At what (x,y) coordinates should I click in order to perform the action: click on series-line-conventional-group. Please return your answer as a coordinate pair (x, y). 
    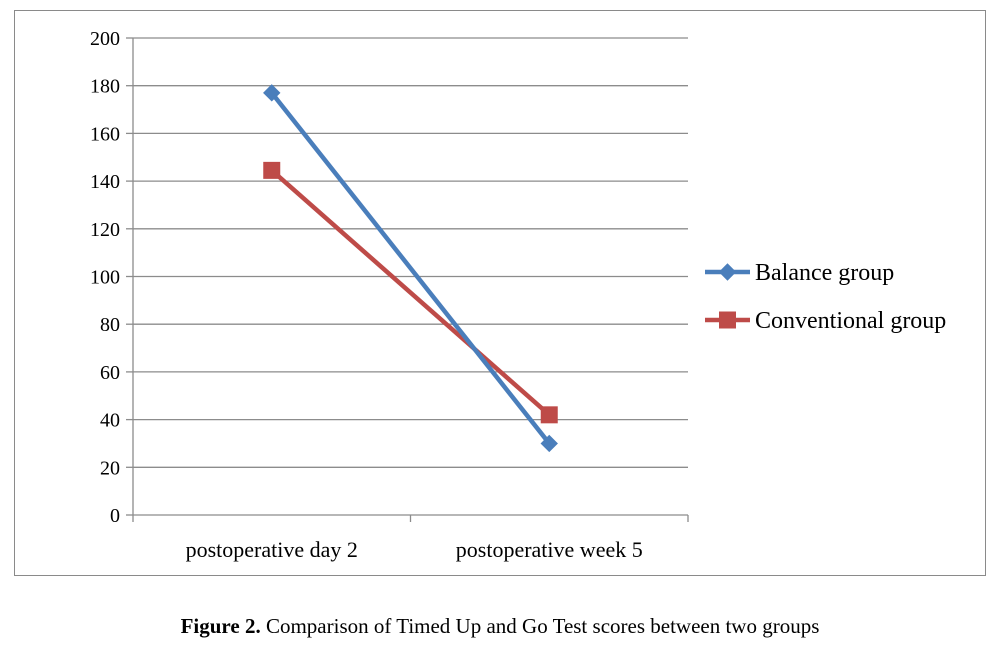
    Looking at the image, I should click on (410, 292).